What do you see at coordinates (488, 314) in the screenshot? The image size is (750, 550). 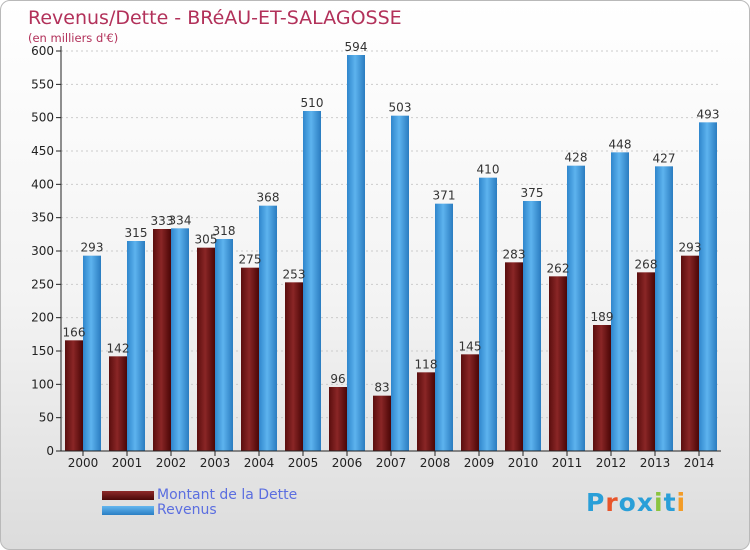 I see `bar-revenus-2009` at bounding box center [488, 314].